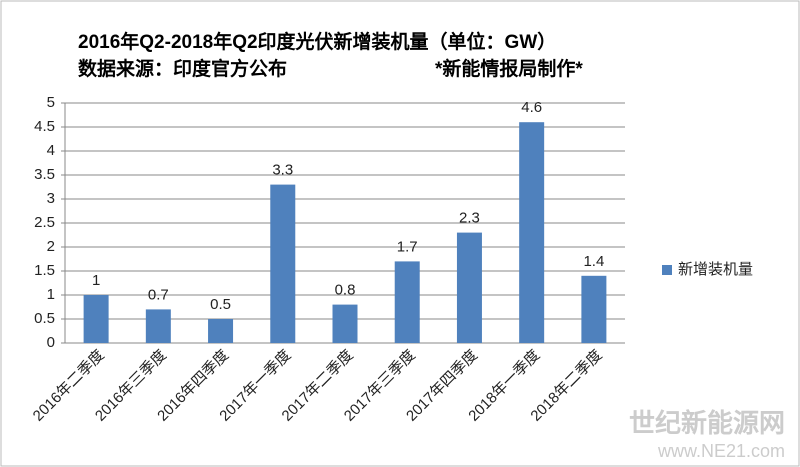 This screenshot has width=800, height=467. Describe the element at coordinates (282, 170) in the screenshot. I see `data-label: 3.3` at that location.